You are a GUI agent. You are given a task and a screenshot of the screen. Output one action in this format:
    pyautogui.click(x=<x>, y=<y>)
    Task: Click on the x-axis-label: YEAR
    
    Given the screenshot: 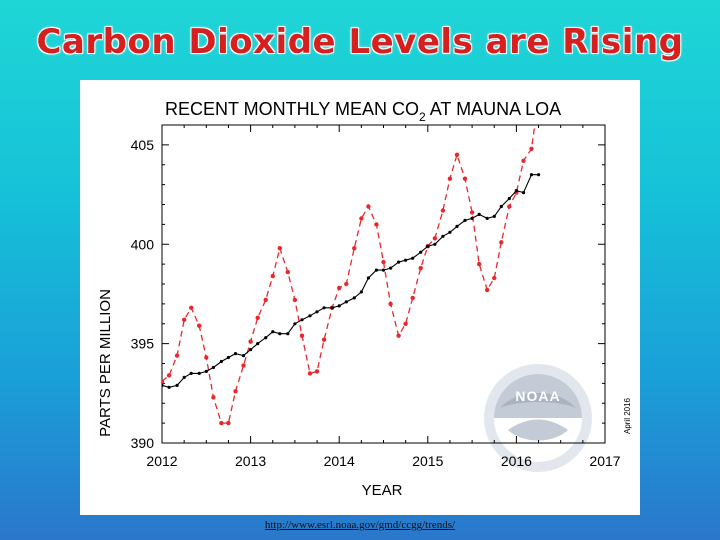 What is the action you would take?
    pyautogui.click(x=382, y=490)
    